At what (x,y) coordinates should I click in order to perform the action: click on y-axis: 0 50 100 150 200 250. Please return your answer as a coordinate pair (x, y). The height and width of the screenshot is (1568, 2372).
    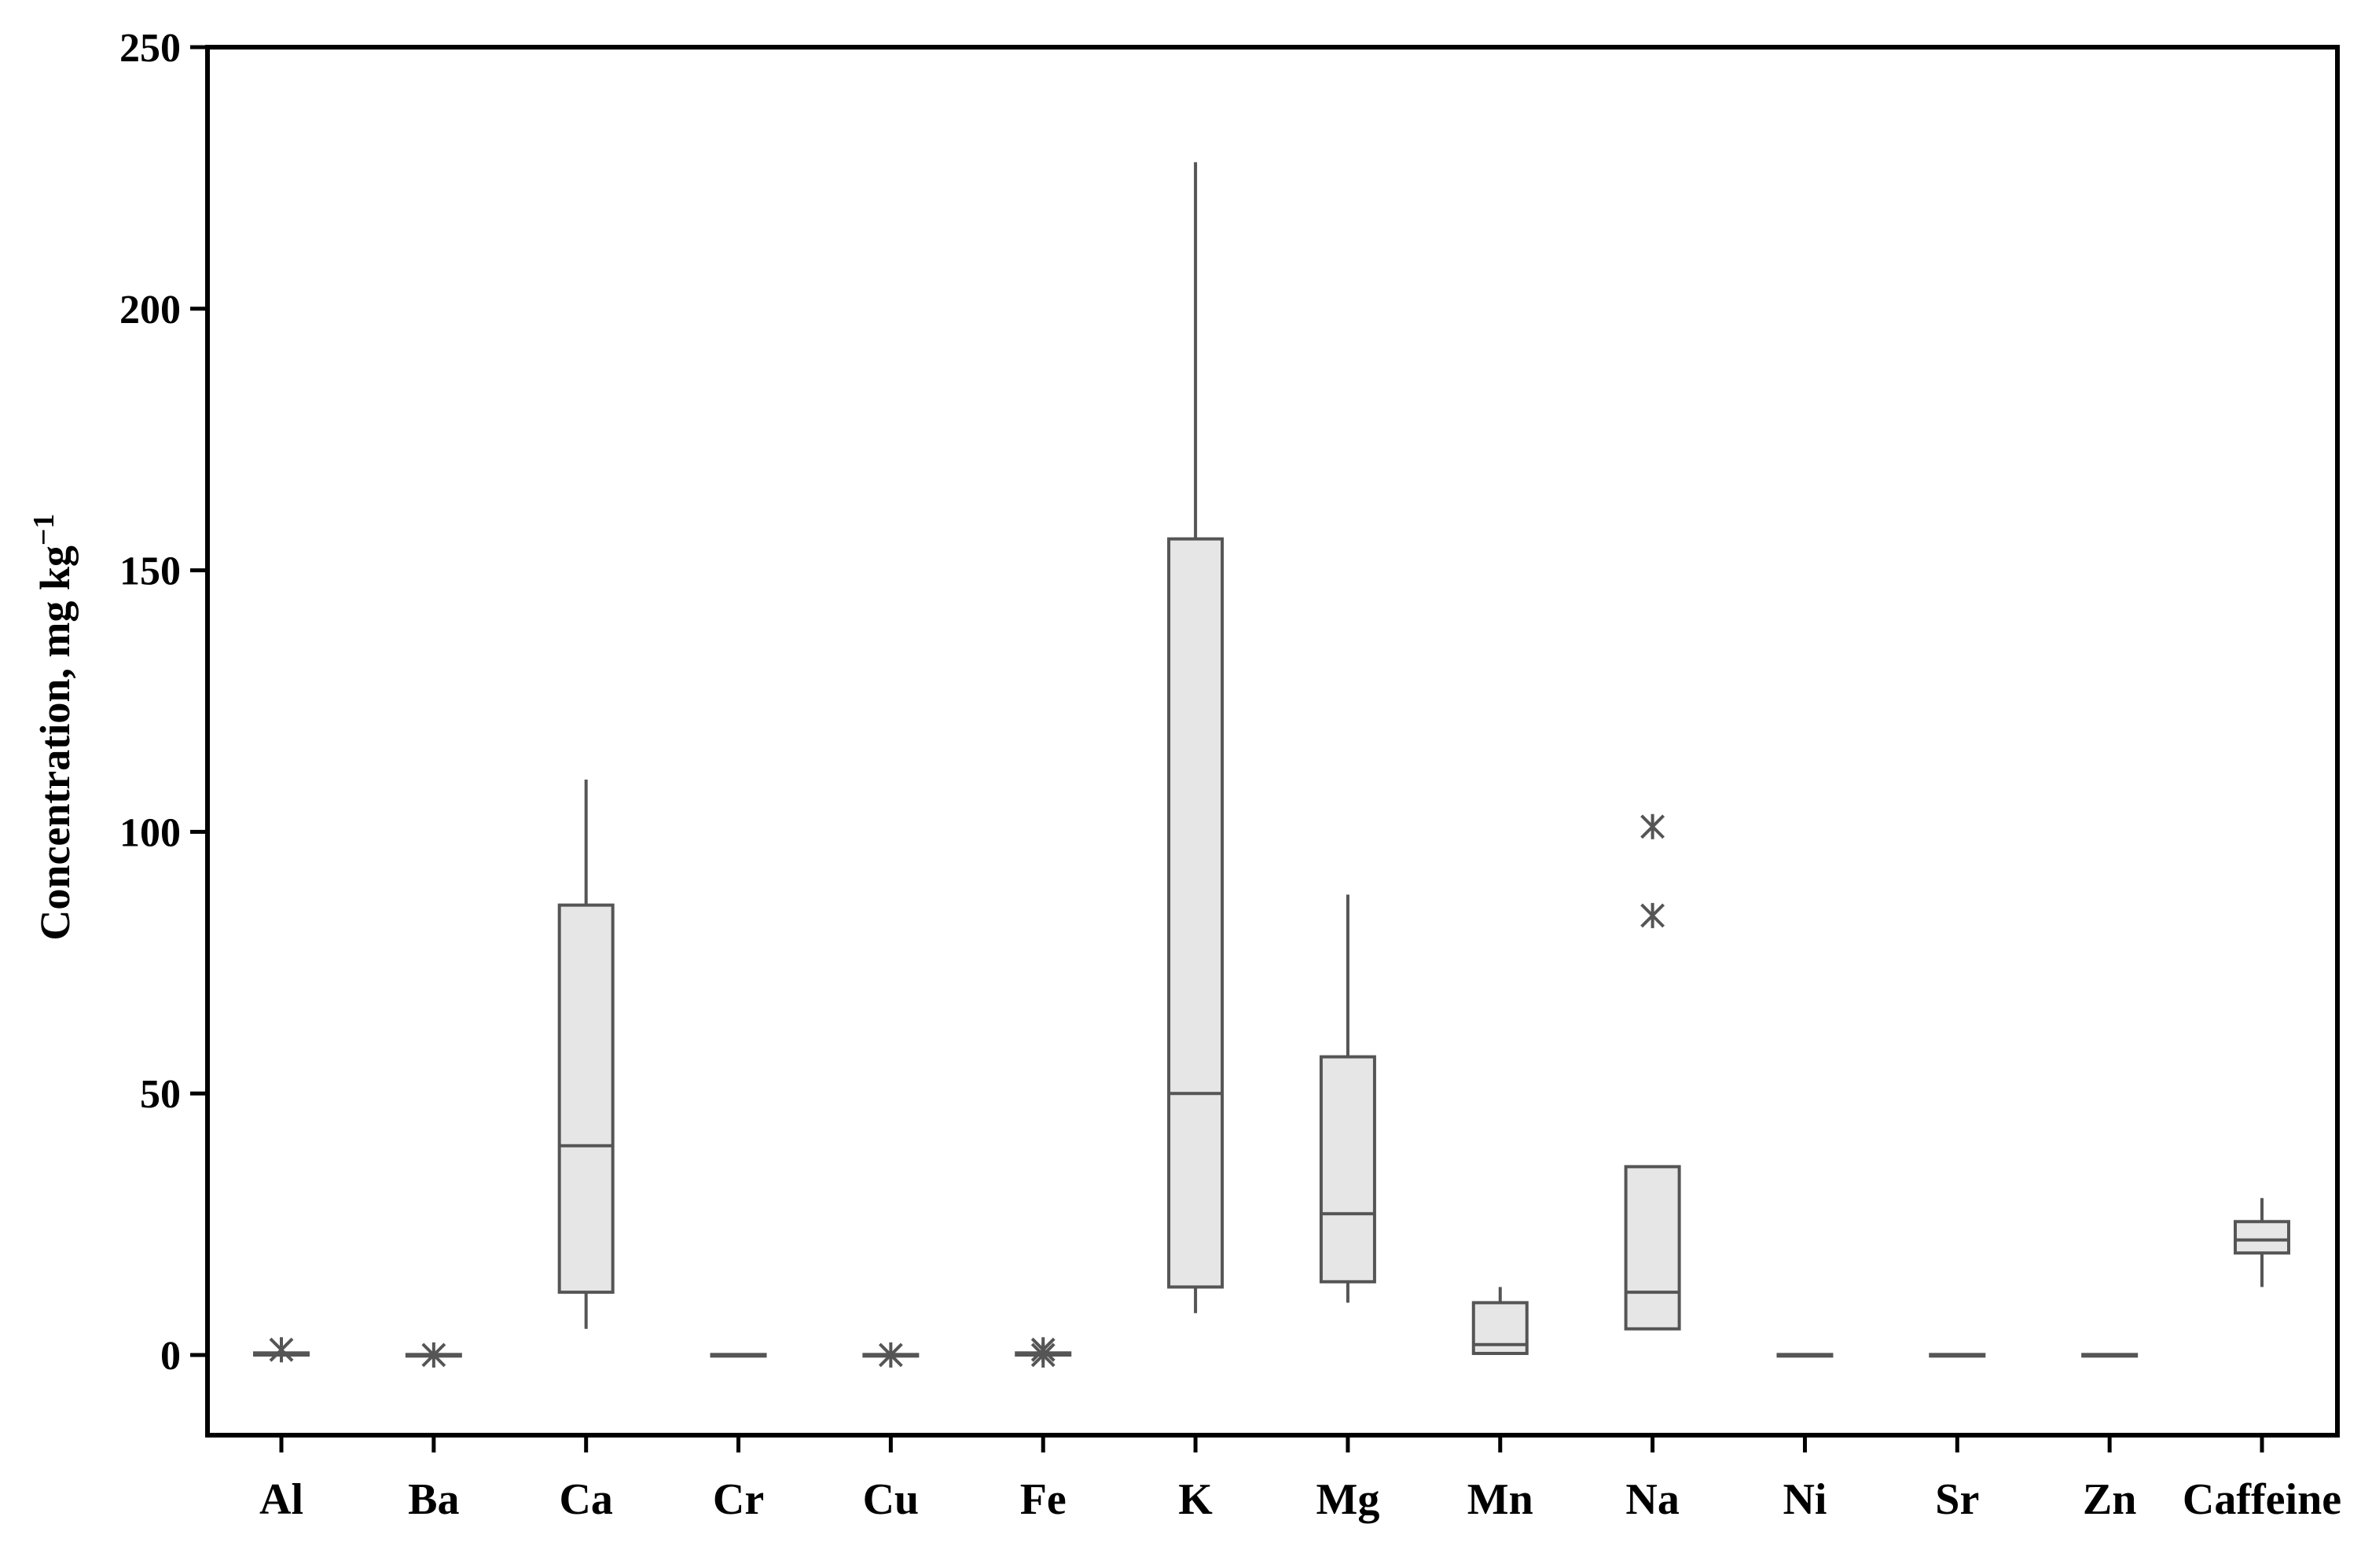
    Looking at the image, I should click on (163, 702).